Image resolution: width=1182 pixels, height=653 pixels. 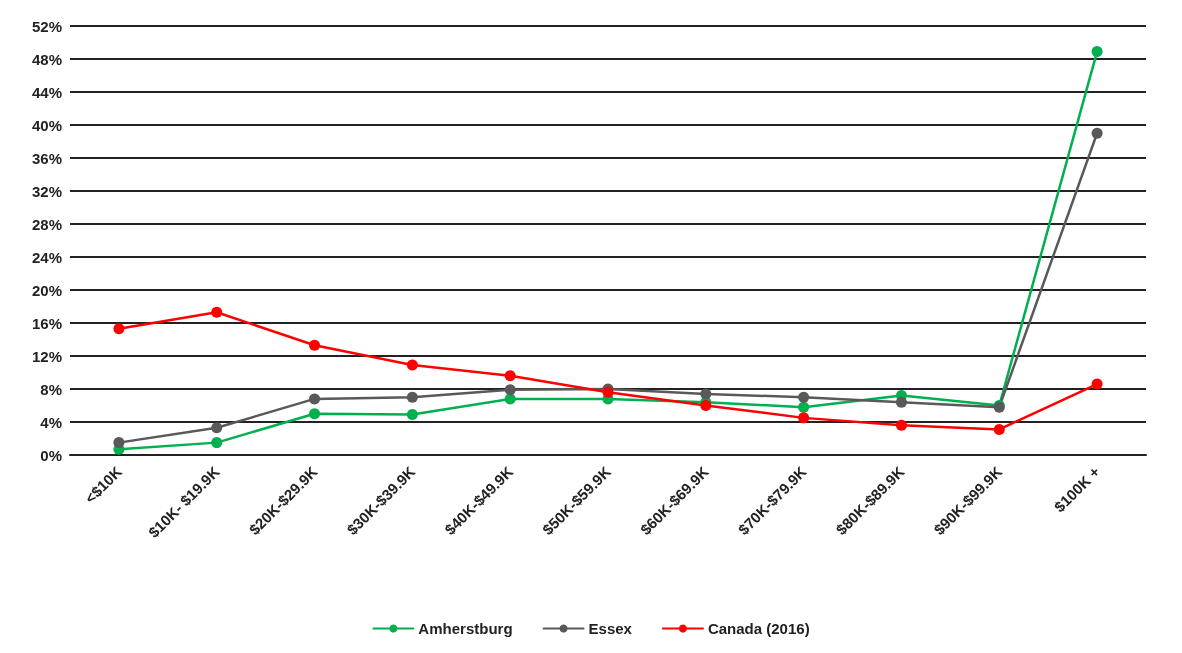 What do you see at coordinates (758, 628) in the screenshot?
I see `legend-label: Canada (2016)` at bounding box center [758, 628].